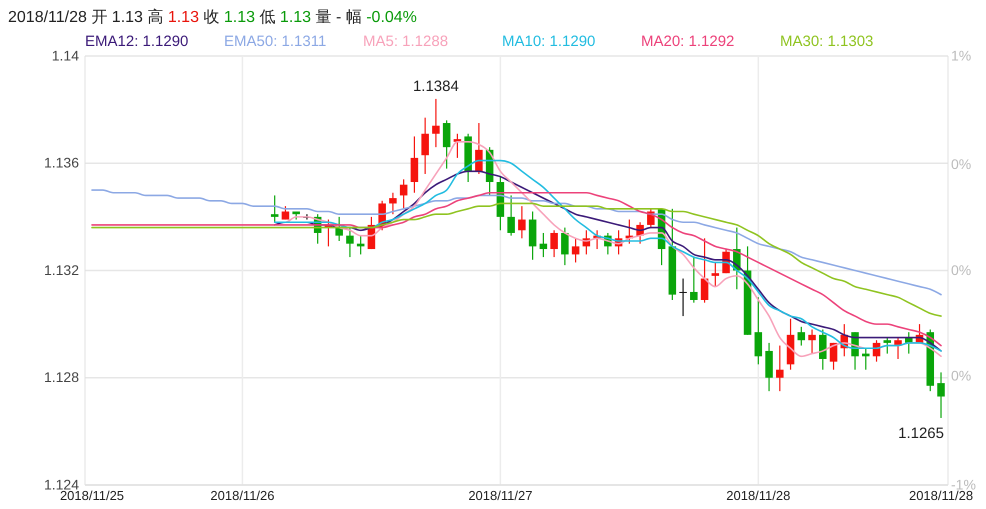  Describe the element at coordinates (687, 41) in the screenshot. I see `text: MA20: 1.1292` at that location.